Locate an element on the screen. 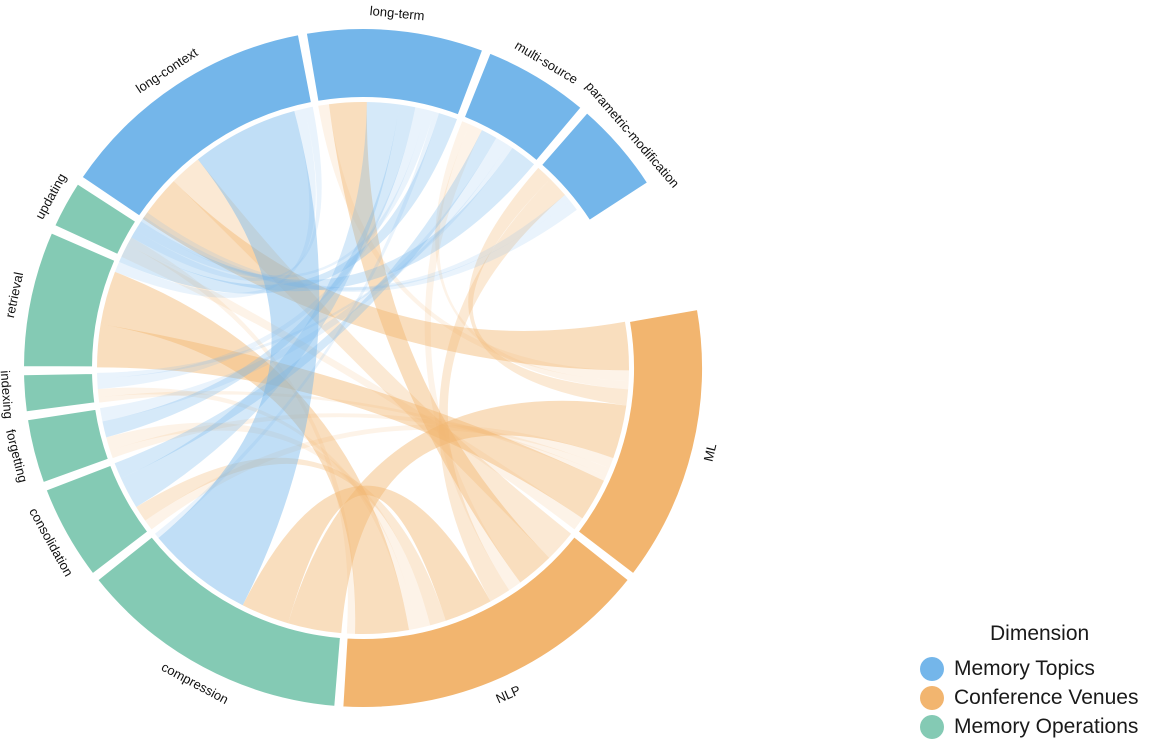 The height and width of the screenshot is (751, 1163). legend-swatch-memory-topics is located at coordinates (932, 668).